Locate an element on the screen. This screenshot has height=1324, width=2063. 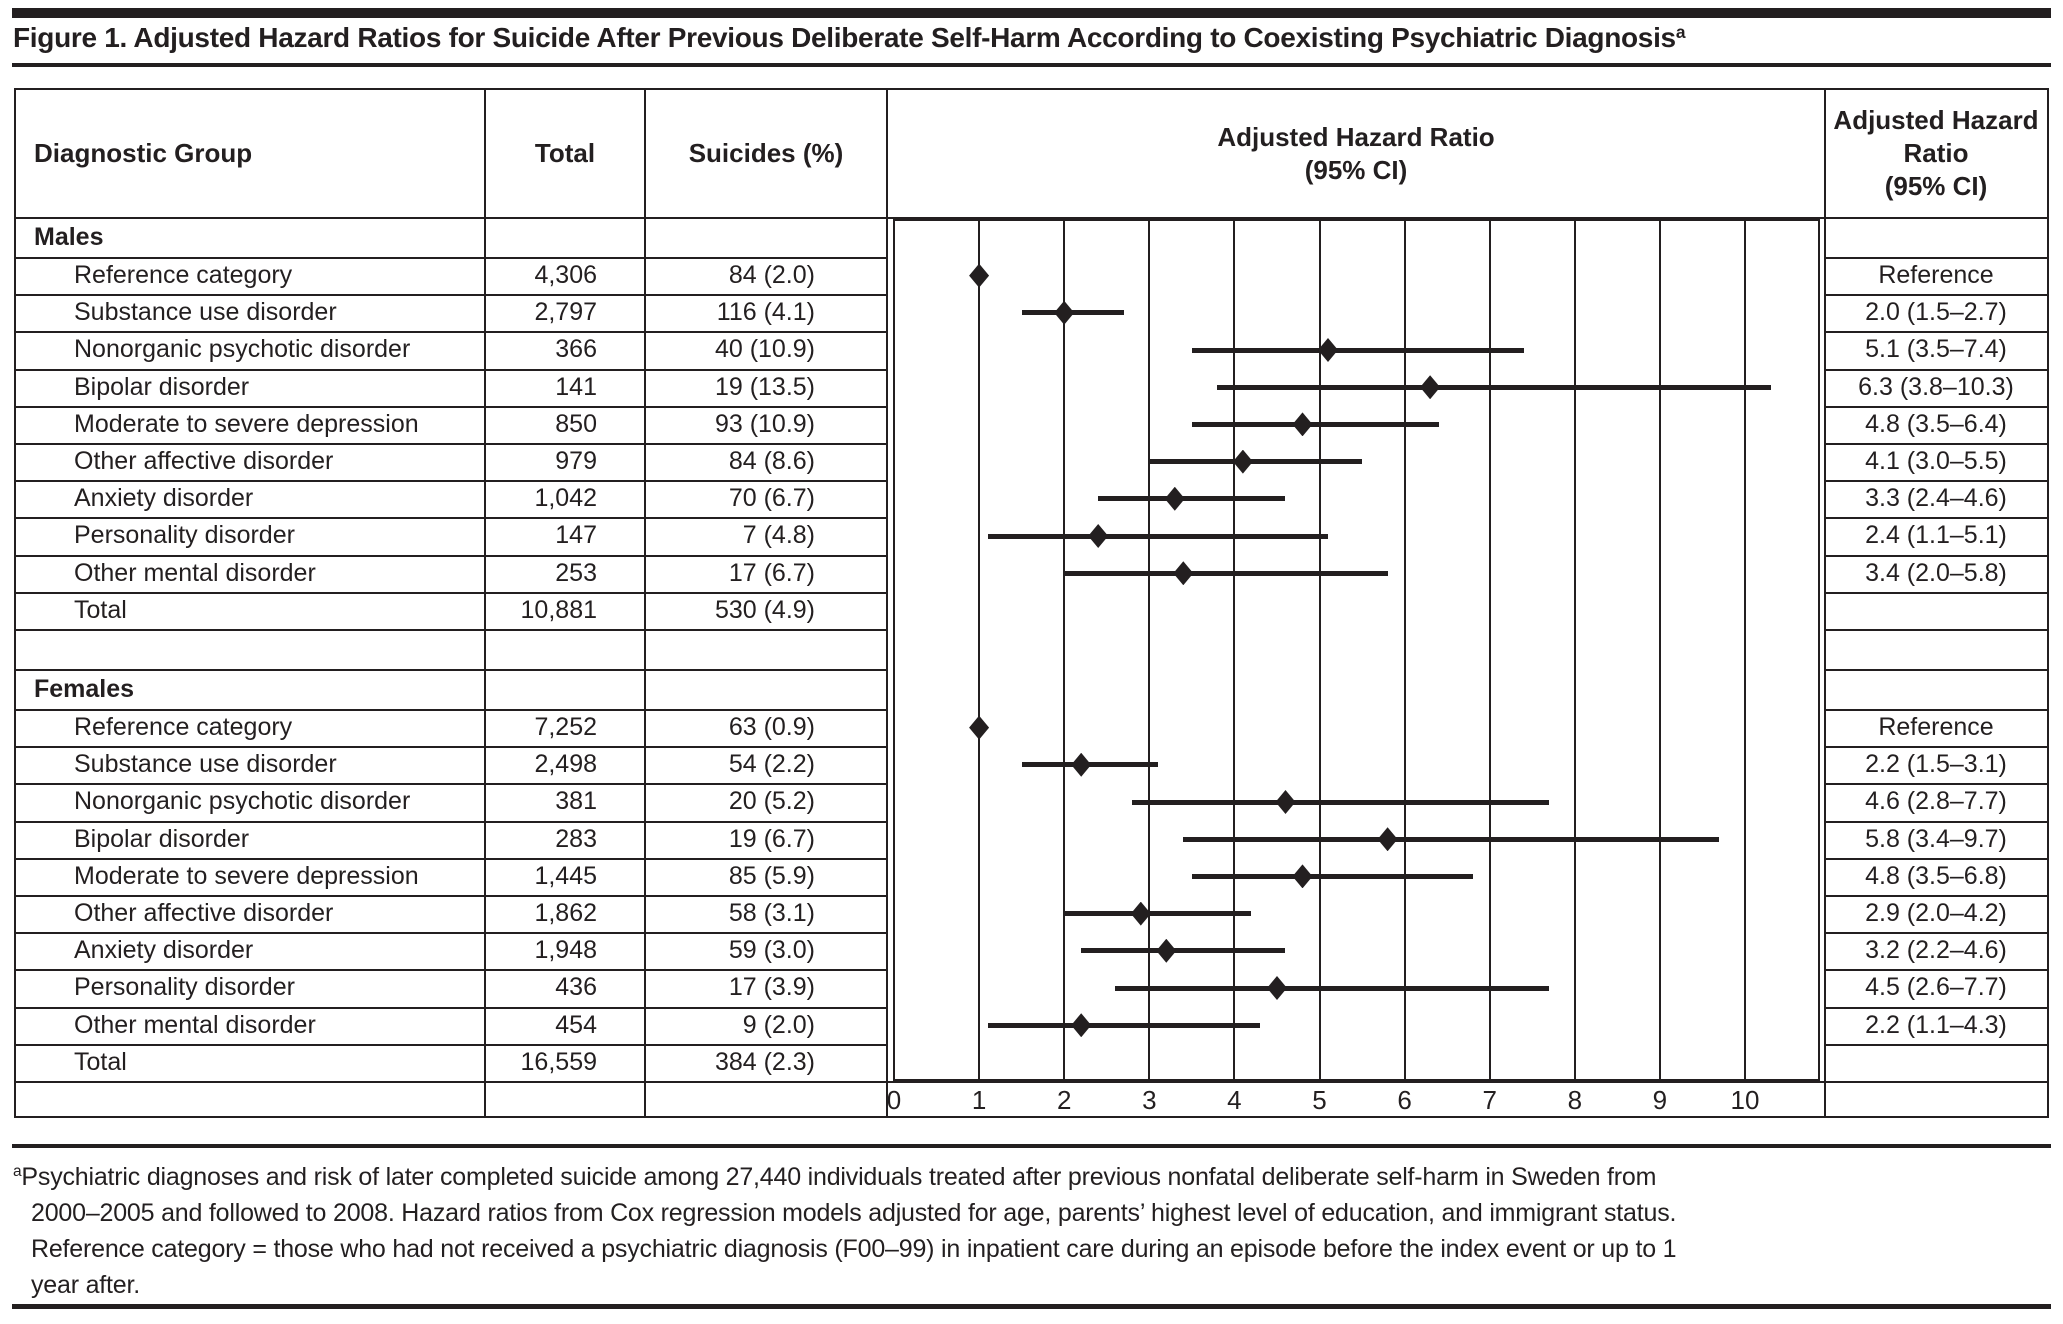
row-hazard-ratio-value: 3.2 (2.2–4.6) is located at coordinates (1936, 950).